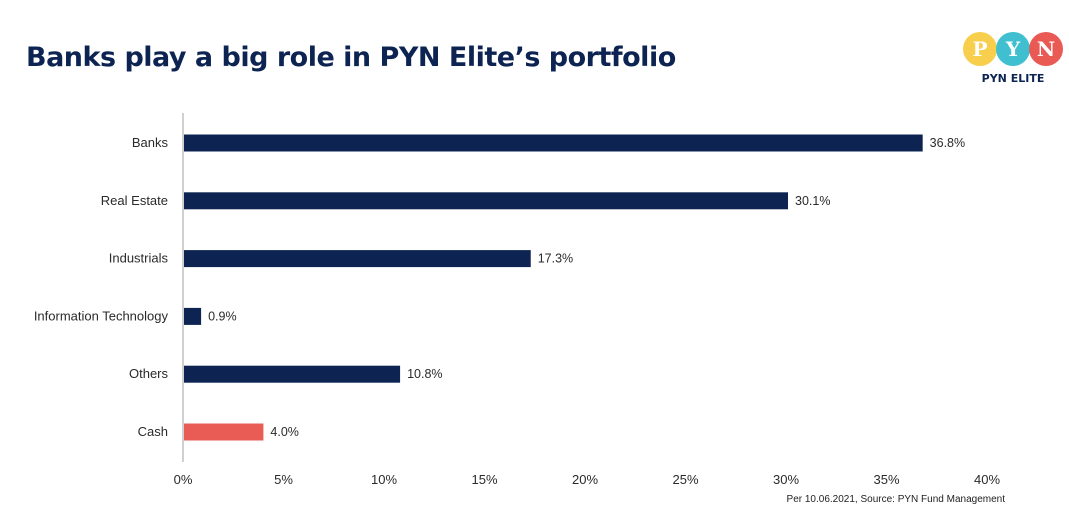  I want to click on pyn-elite-logo: P Y N PYN ELITE, so click(1013, 60).